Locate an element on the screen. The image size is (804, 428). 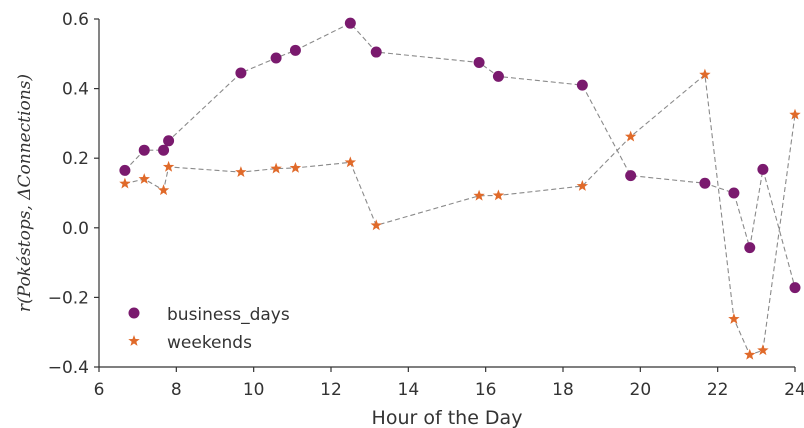
x-tick-label: 8 is located at coordinates (176, 390).